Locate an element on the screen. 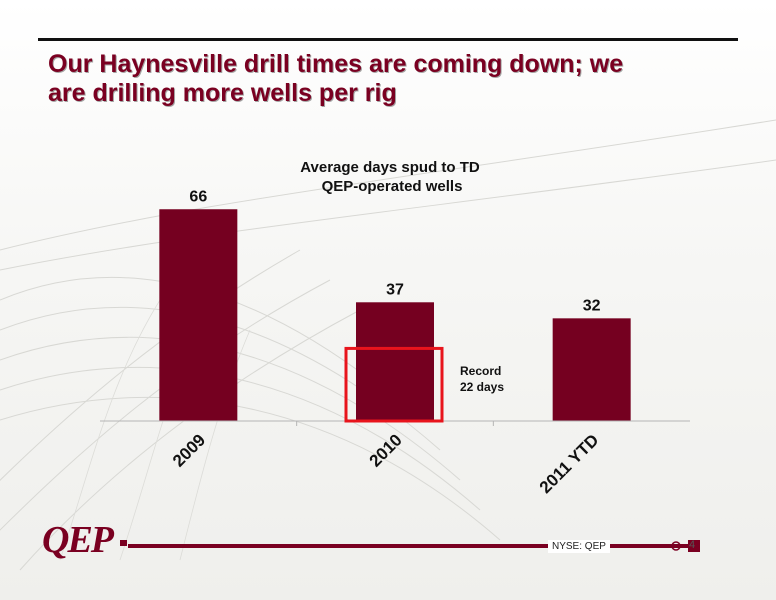 Image resolution: width=776 pixels, height=600 pixels. data-label-2010: 37 is located at coordinates (395, 289).